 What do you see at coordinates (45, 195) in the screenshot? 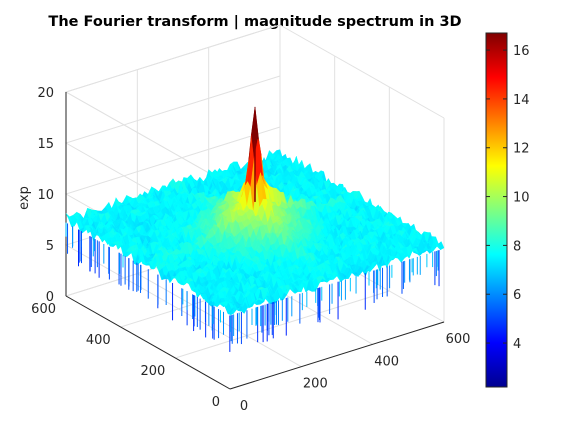
I see `z-tick-label: 10` at bounding box center [45, 195].